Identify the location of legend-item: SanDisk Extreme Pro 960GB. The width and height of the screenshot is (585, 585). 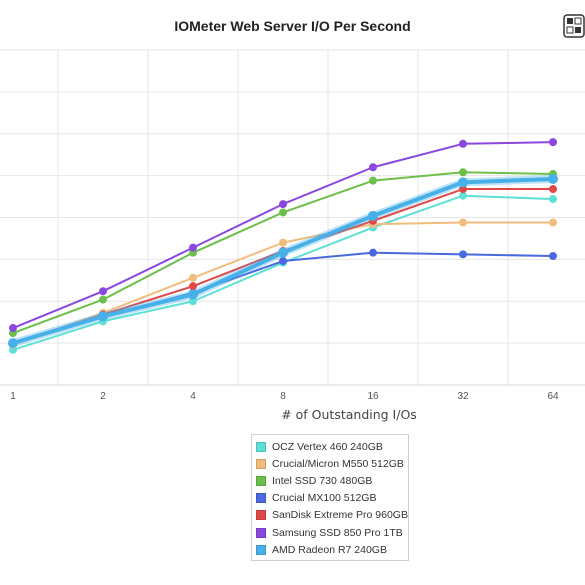
(332, 515).